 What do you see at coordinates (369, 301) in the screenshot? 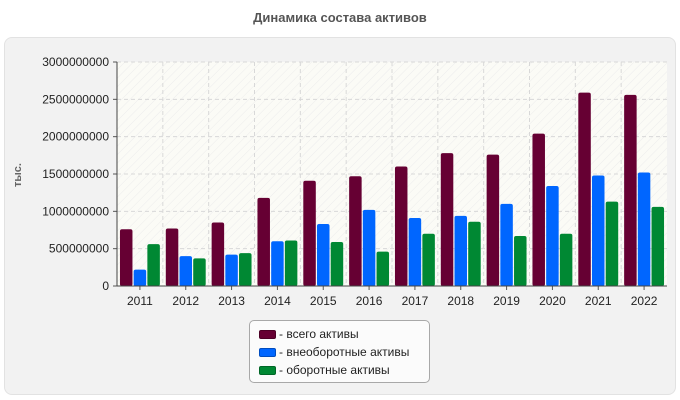
I see `x-tick-label: 2016` at bounding box center [369, 301].